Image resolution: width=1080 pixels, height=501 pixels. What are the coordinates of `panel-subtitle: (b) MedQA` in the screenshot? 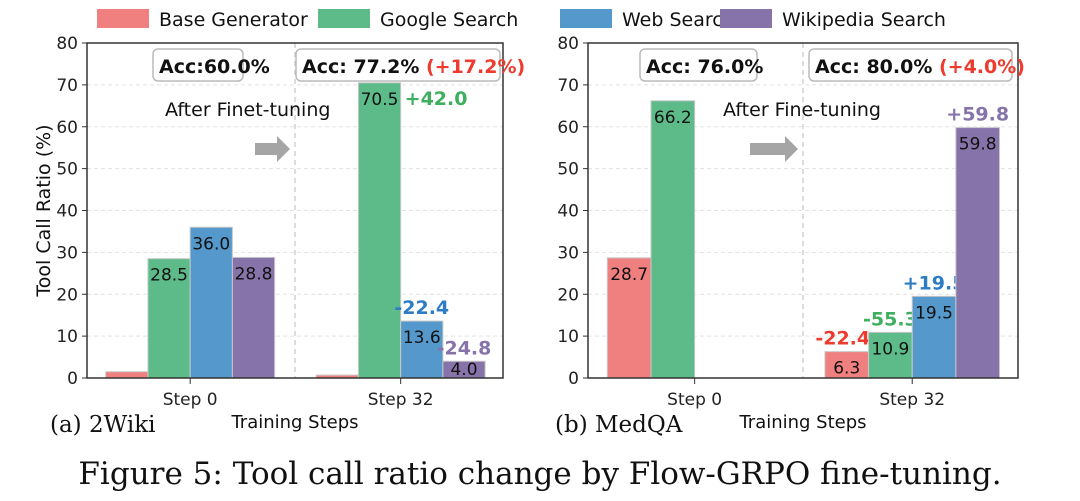 It's located at (619, 425).